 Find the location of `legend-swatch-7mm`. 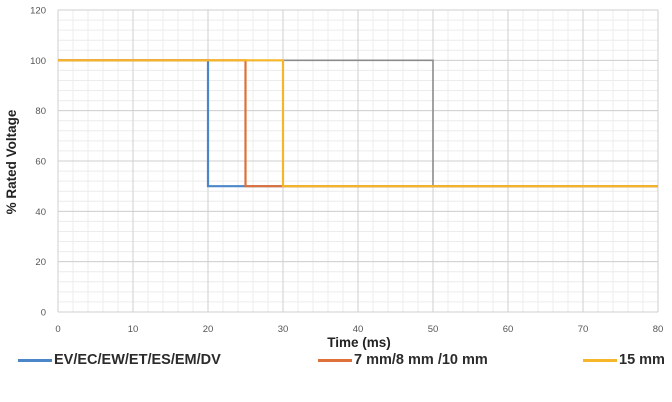

legend-swatch-7mm is located at coordinates (335, 360).